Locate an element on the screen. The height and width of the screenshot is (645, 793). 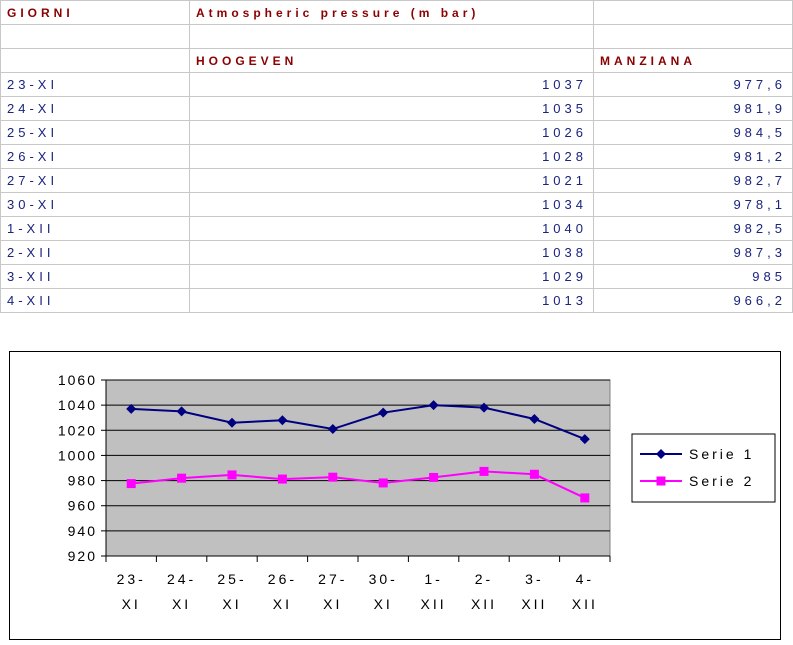
manziana-value-cell: 981,9 is located at coordinates (693, 108).